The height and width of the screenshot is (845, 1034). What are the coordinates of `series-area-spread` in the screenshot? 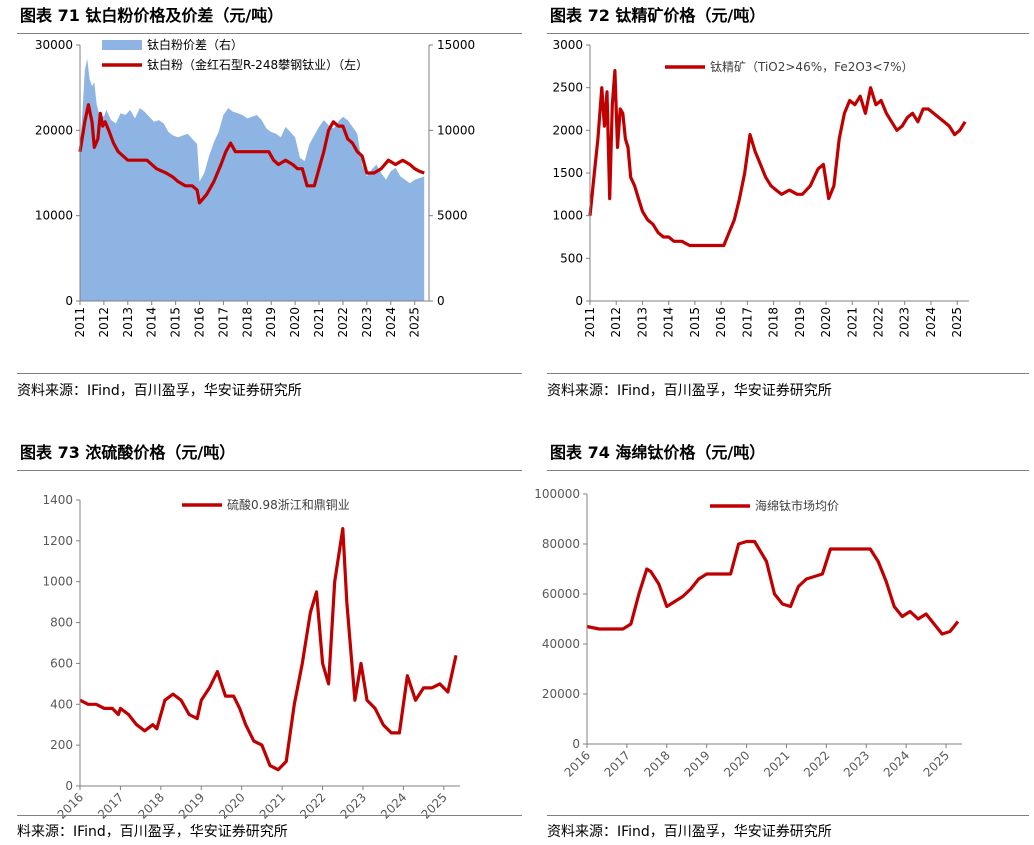 It's located at (252, 180).